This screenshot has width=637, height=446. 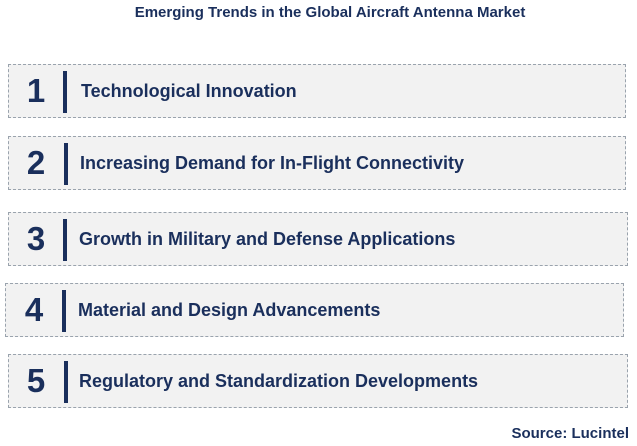 I want to click on trend-label: Material and Design Advancements, so click(x=229, y=309).